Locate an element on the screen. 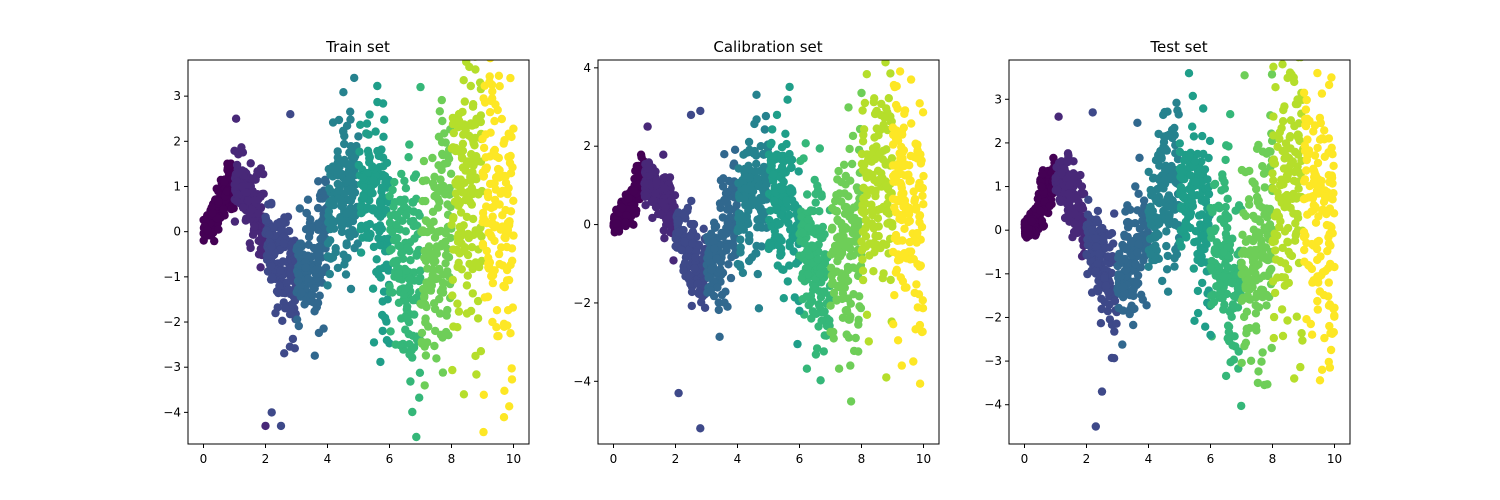  y-tick-label: 0 is located at coordinates (587, 225).